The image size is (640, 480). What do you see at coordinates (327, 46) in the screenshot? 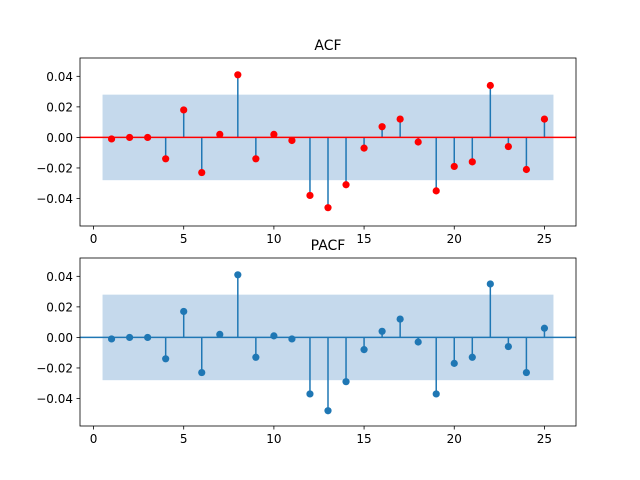
I see `chart-title: ACF` at bounding box center [327, 46].